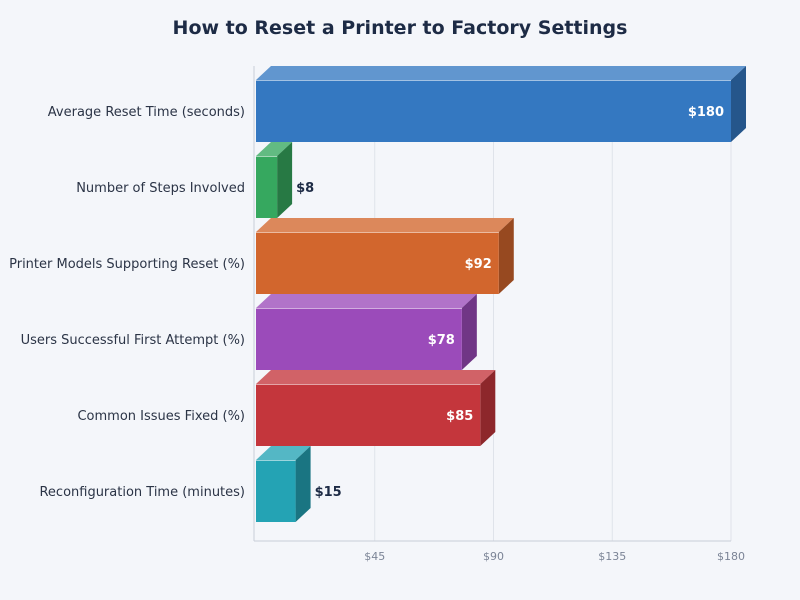 This screenshot has height=600, width=800. I want to click on category-label: Reconfiguration Time (minutes), so click(142, 492).